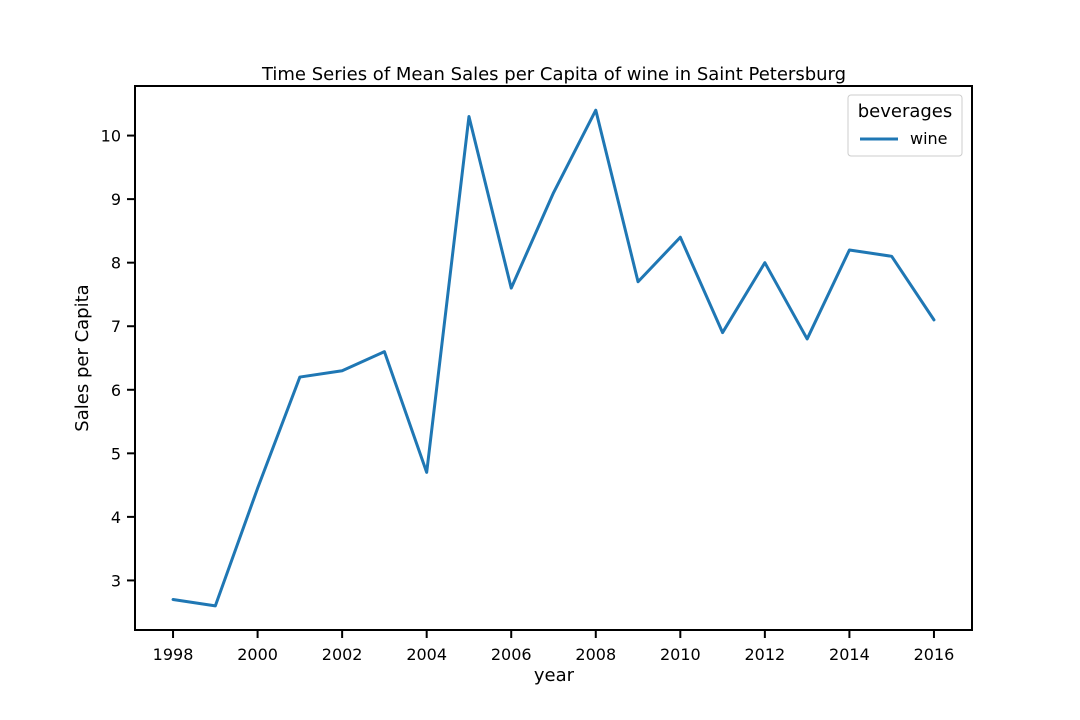 This screenshot has height=720, width=1080. What do you see at coordinates (342, 370) in the screenshot?
I see `data-point-wine-2002` at bounding box center [342, 370].